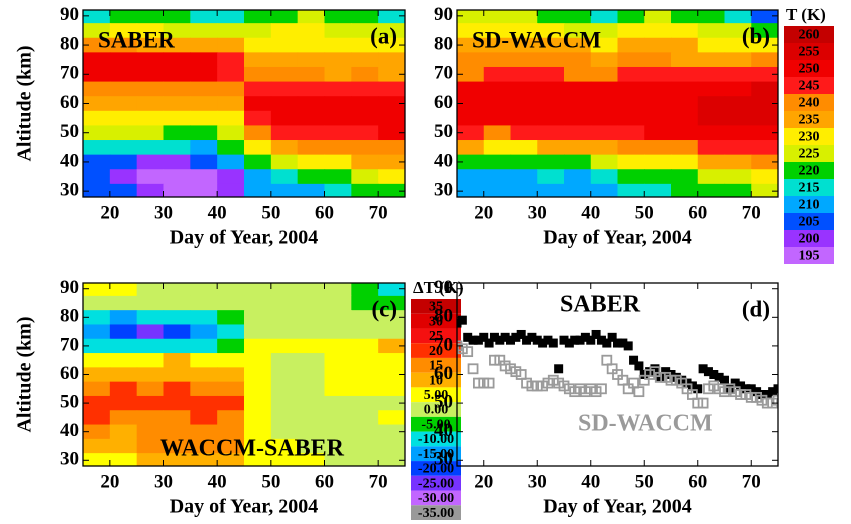 This screenshot has width=851, height=524. I want to click on x-tick-label: 60, so click(697, 212).